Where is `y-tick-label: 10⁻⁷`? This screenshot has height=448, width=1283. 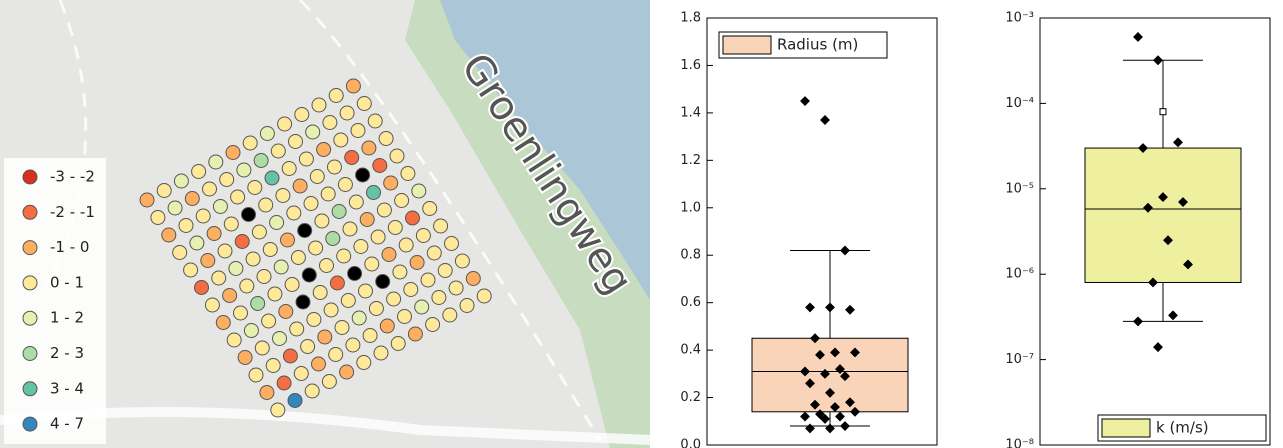
y-tick-label: 10⁻⁷ is located at coordinates (1019, 359).